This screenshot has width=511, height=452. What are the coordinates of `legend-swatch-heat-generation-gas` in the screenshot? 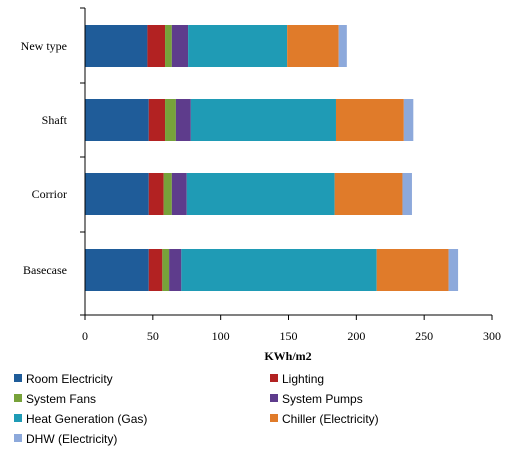 It's located at (18, 418).